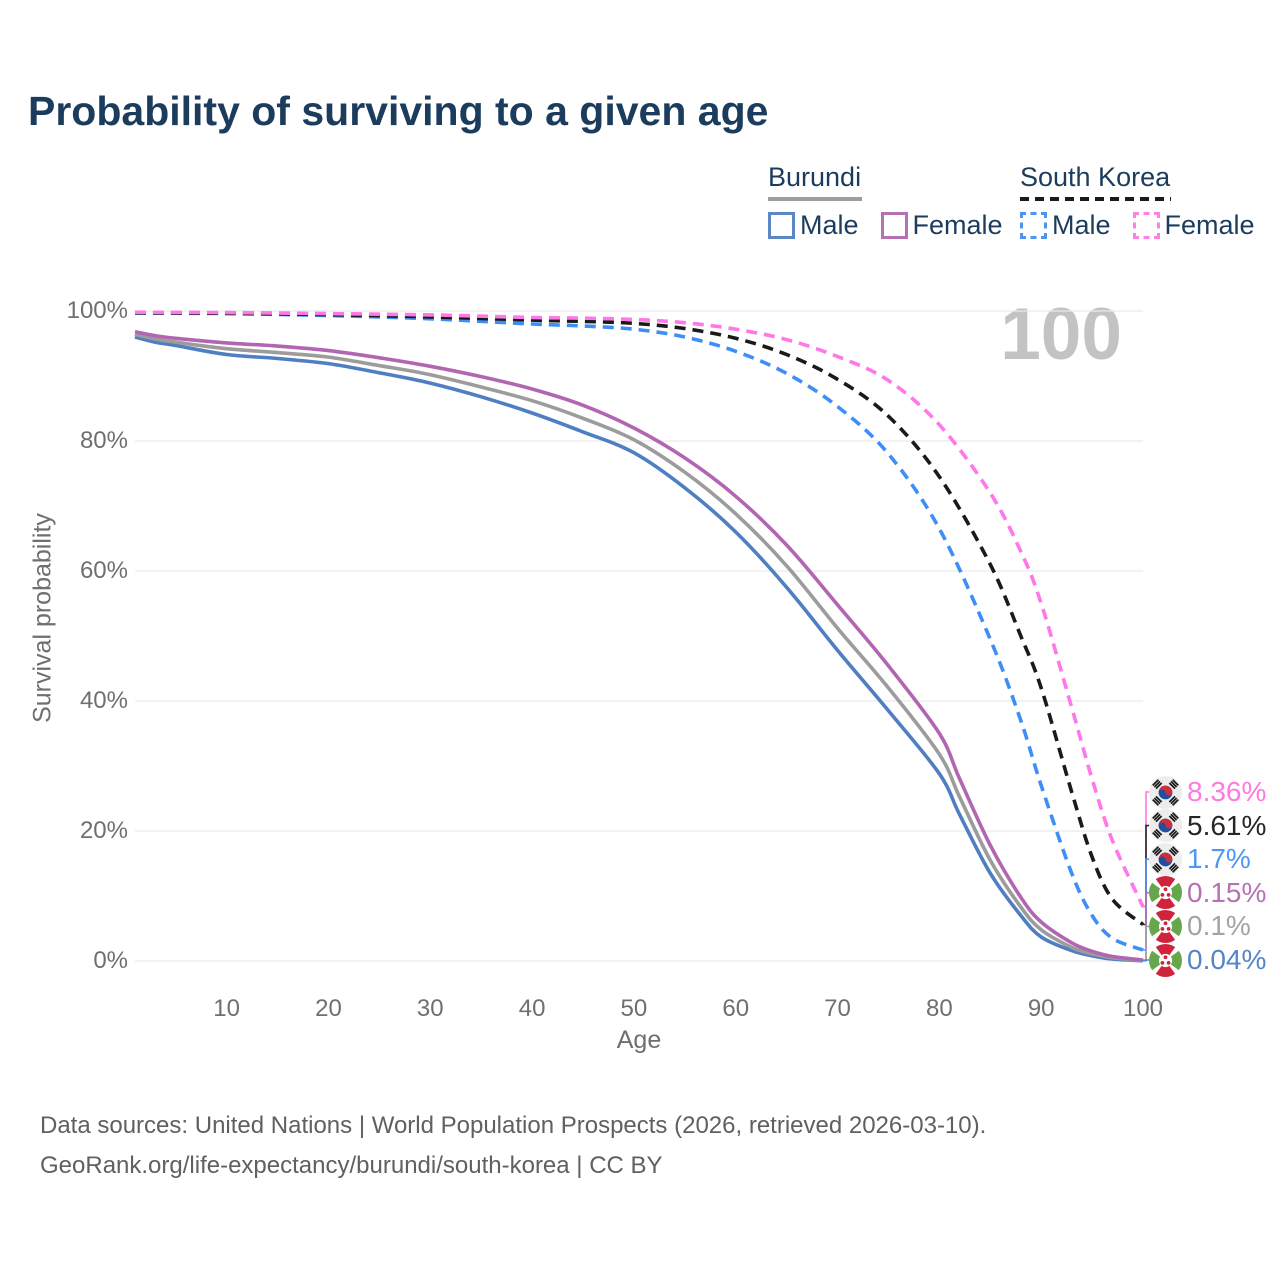 The image size is (1280, 1280). Describe the element at coordinates (815, 199) in the screenshot. I see `legend-underline-burundi` at that location.